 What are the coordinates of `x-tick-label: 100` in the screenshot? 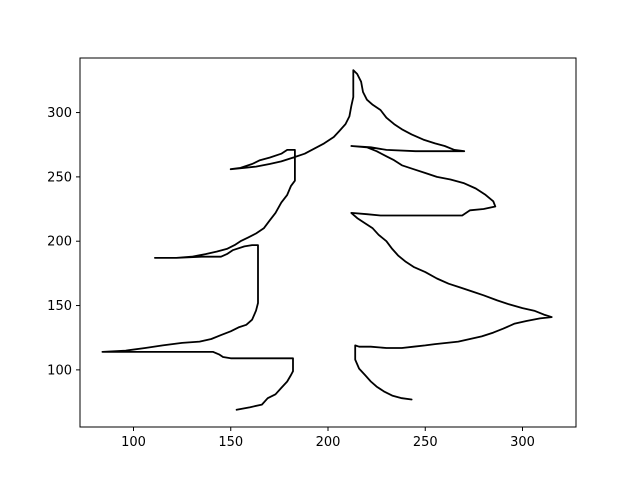 It's located at (133, 442).